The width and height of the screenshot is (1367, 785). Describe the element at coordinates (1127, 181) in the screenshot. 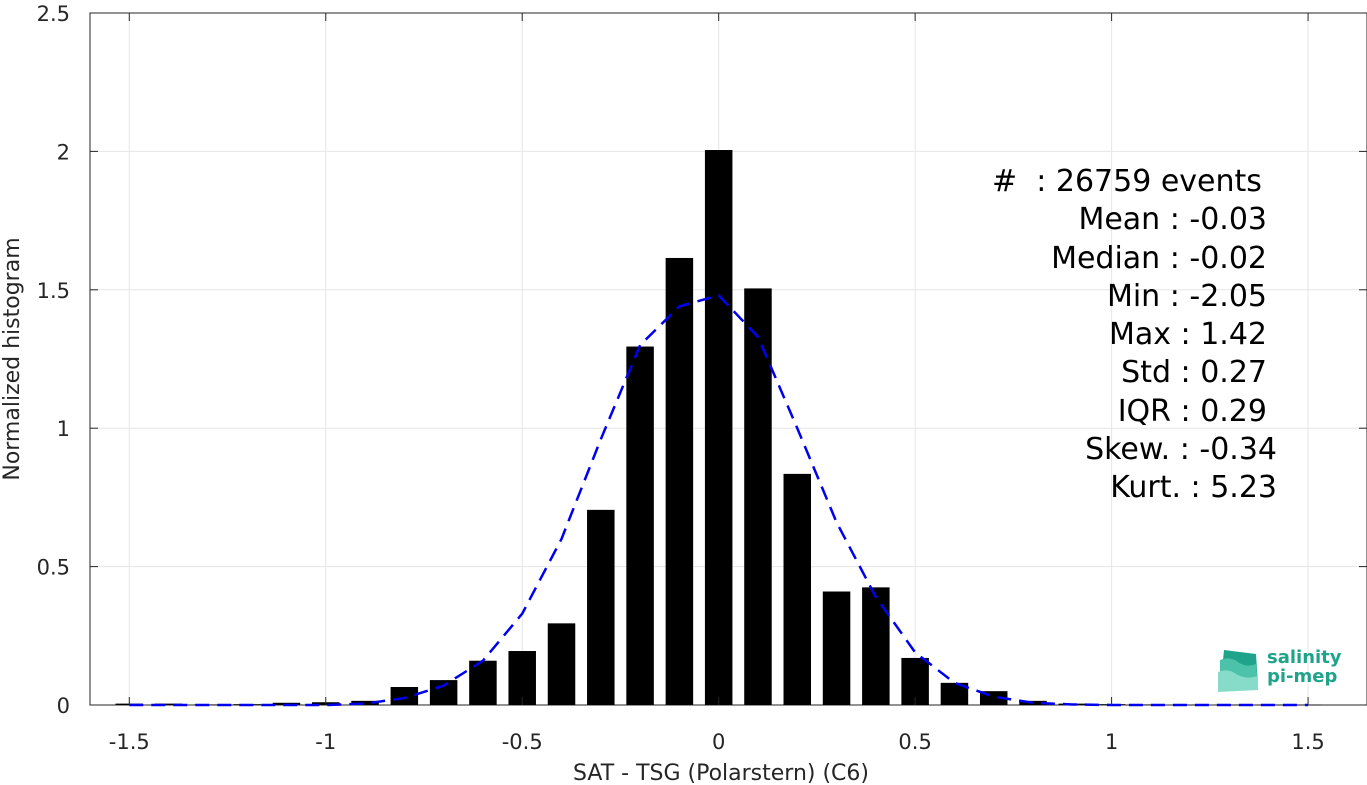

I see `stat-events: # : 26759 events` at that location.